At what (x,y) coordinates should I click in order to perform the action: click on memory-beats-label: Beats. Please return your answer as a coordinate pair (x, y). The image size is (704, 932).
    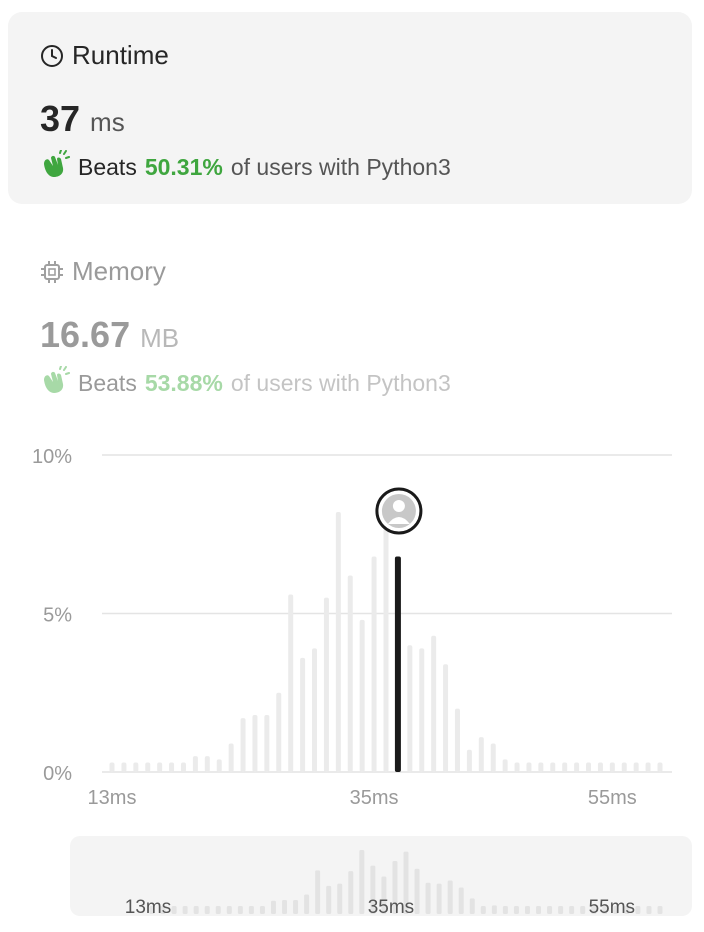
    Looking at the image, I should click on (107, 382).